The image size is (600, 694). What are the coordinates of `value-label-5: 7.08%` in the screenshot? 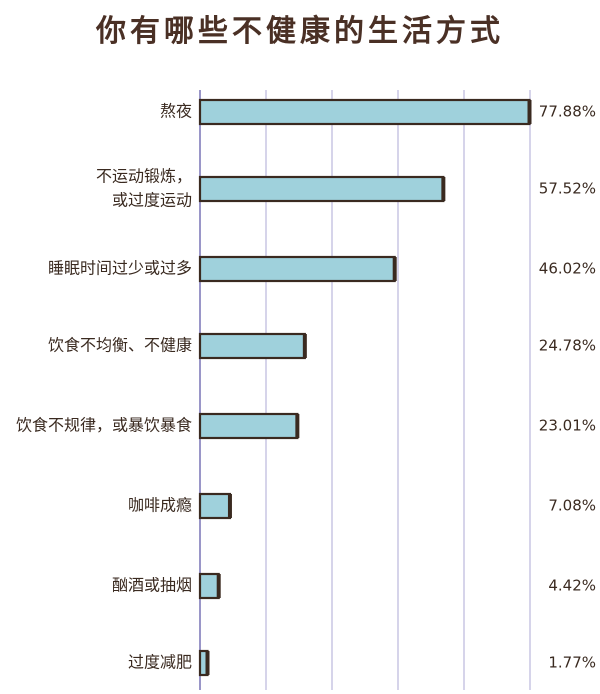 It's located at (572, 506).